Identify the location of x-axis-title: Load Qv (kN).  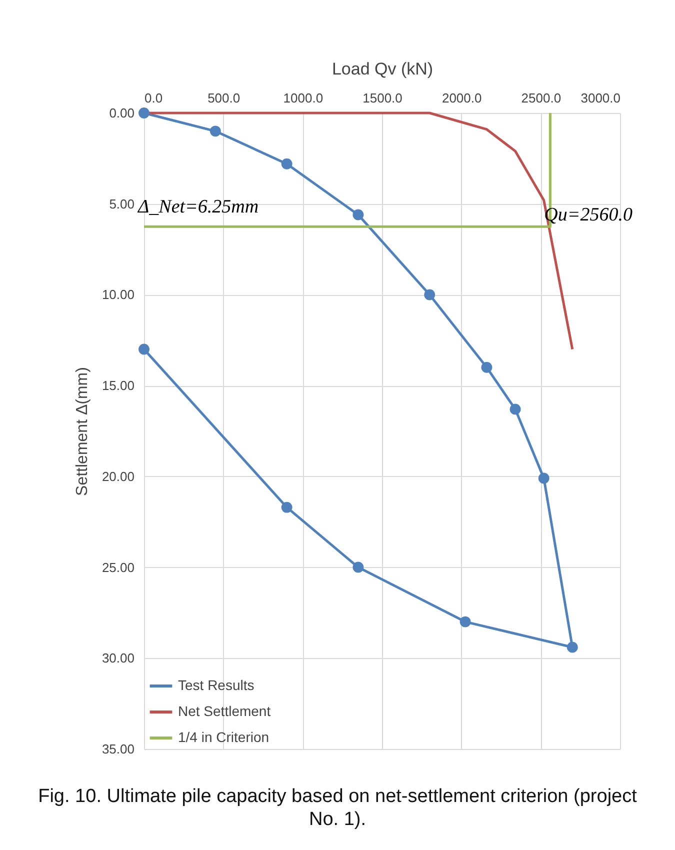
(383, 69).